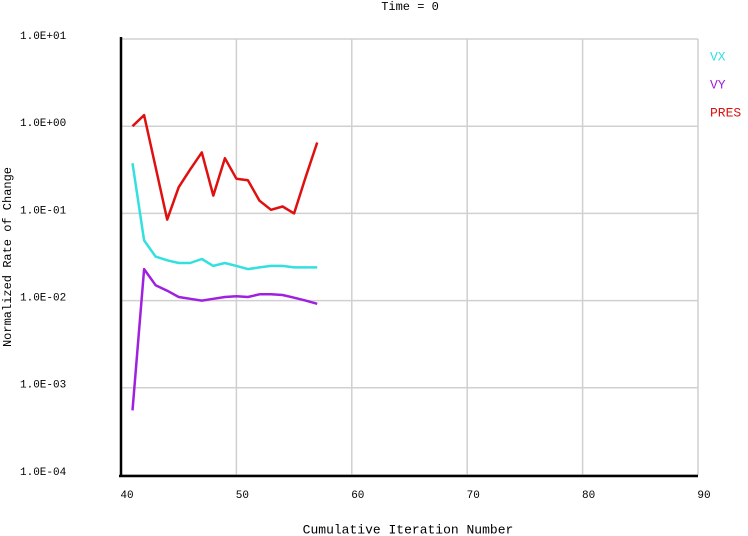 The width and height of the screenshot is (748, 536). Describe the element at coordinates (718, 56) in the screenshot. I see `legend-entry: VX` at that location.